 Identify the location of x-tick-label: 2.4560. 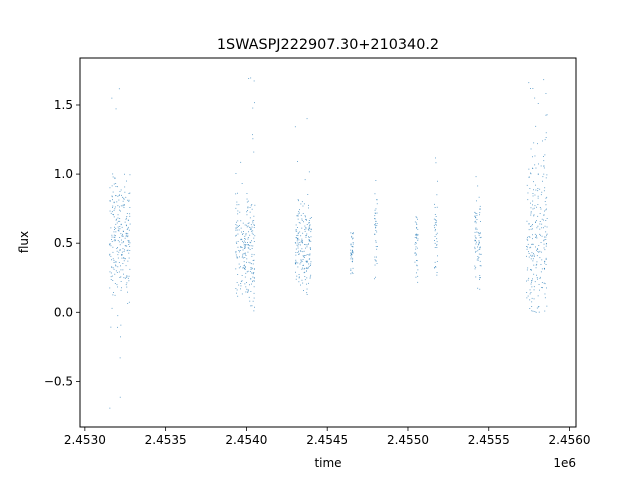
(570, 440).